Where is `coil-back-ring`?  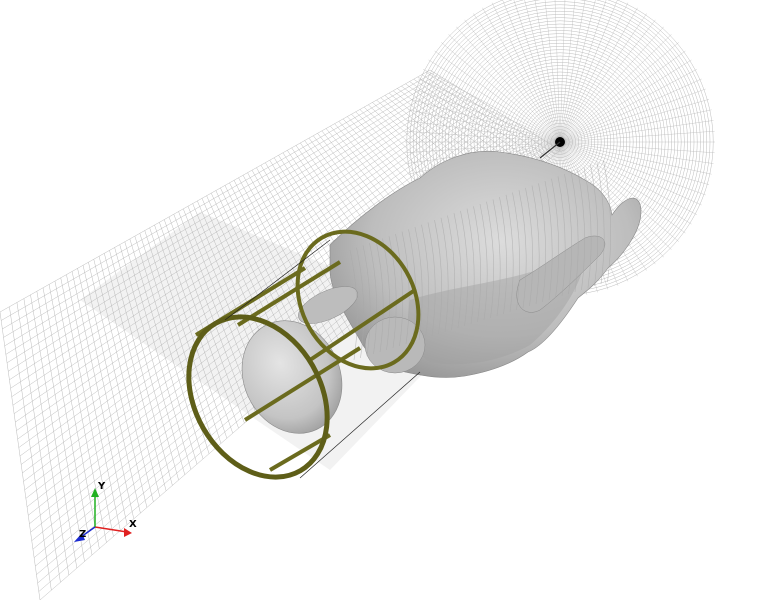 coil-back-ring is located at coordinates (358, 300).